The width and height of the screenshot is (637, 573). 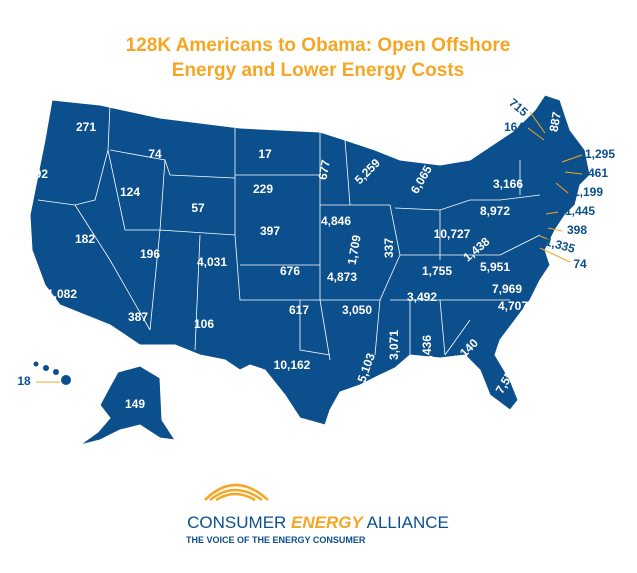 What do you see at coordinates (24, 381) in the screenshot?
I see `state-label: 18` at bounding box center [24, 381].